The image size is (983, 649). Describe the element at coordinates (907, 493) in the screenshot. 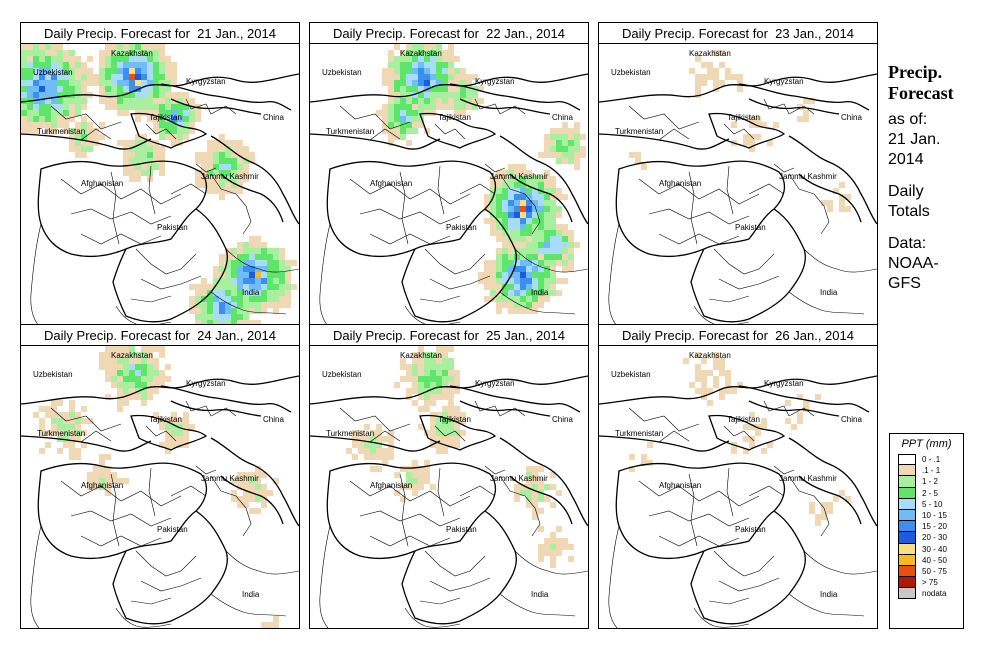

I see `legend-swatch` at that location.